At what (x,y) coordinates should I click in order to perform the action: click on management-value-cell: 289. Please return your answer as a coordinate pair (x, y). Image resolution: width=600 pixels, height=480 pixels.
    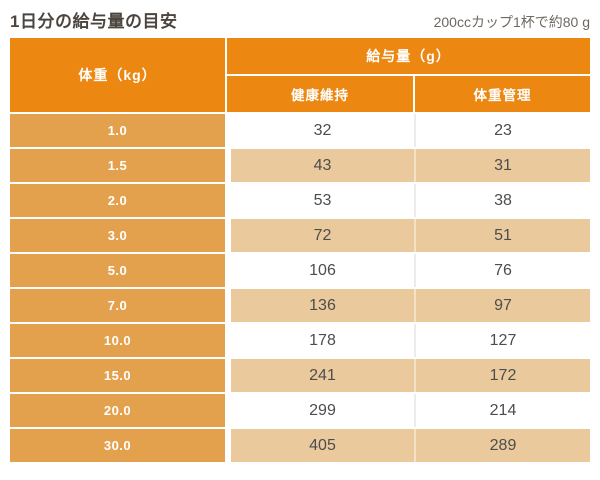
    Looking at the image, I should click on (503, 445).